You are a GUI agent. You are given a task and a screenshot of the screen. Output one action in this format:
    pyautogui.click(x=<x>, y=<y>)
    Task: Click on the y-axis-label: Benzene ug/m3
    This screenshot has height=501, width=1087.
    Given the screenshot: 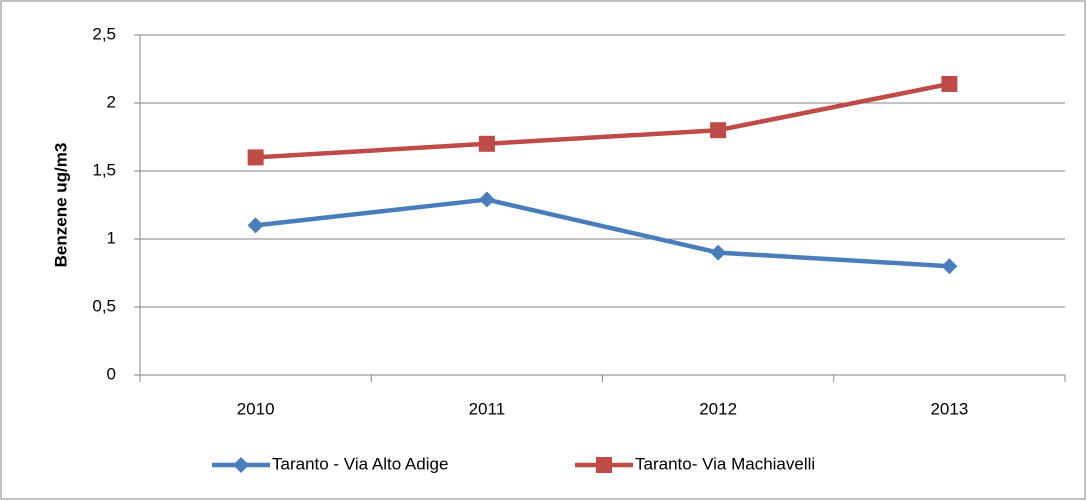 What is the action you would take?
    pyautogui.click(x=60, y=205)
    